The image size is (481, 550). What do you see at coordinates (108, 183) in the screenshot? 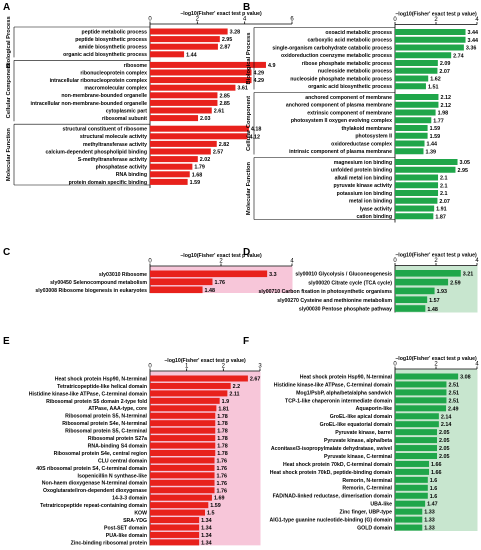
I see `category-label: protein domain specific binding` at bounding box center [108, 183].